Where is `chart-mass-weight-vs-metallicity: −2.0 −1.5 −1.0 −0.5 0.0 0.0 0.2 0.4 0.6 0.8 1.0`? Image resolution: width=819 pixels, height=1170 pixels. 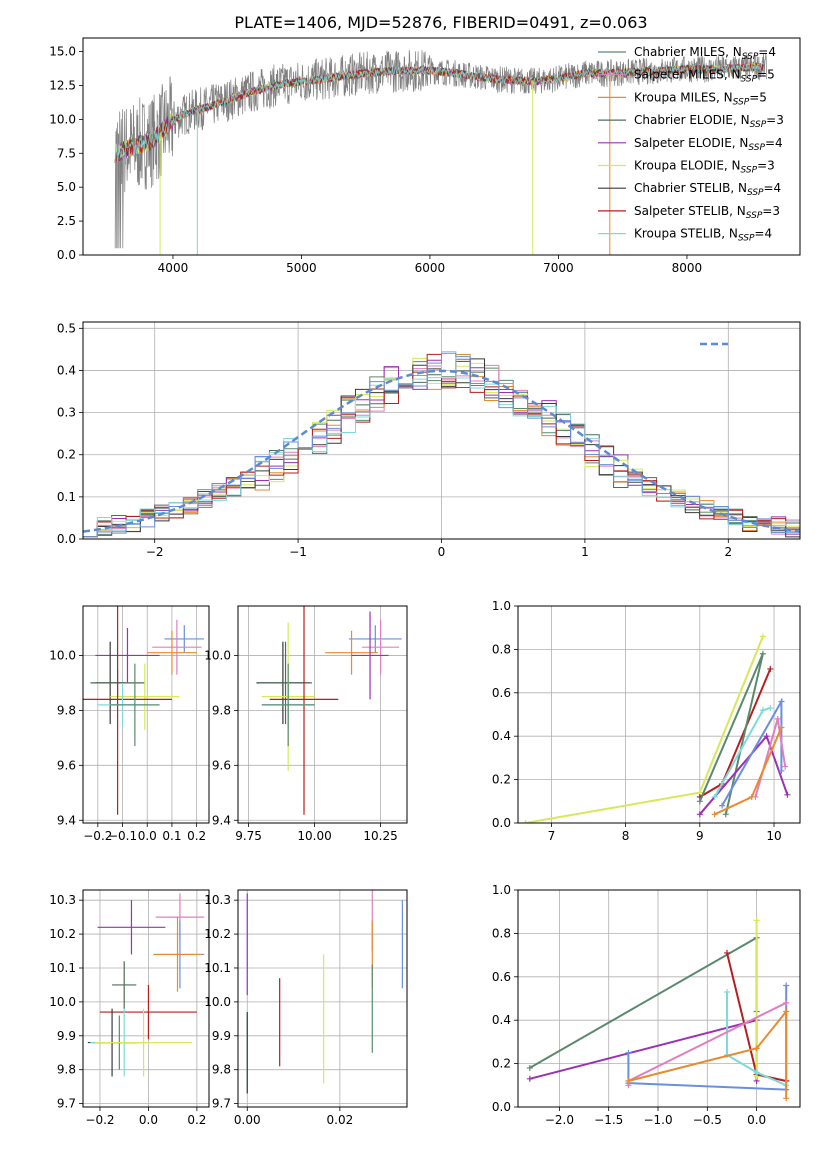
chart-mass-weight-vs-metallicity: −2.0 −1.5 −1.0 −0.5 0.0 0.0 0.2 0.4 0.6 0.8 1.0 is located at coordinates (646, 1005).